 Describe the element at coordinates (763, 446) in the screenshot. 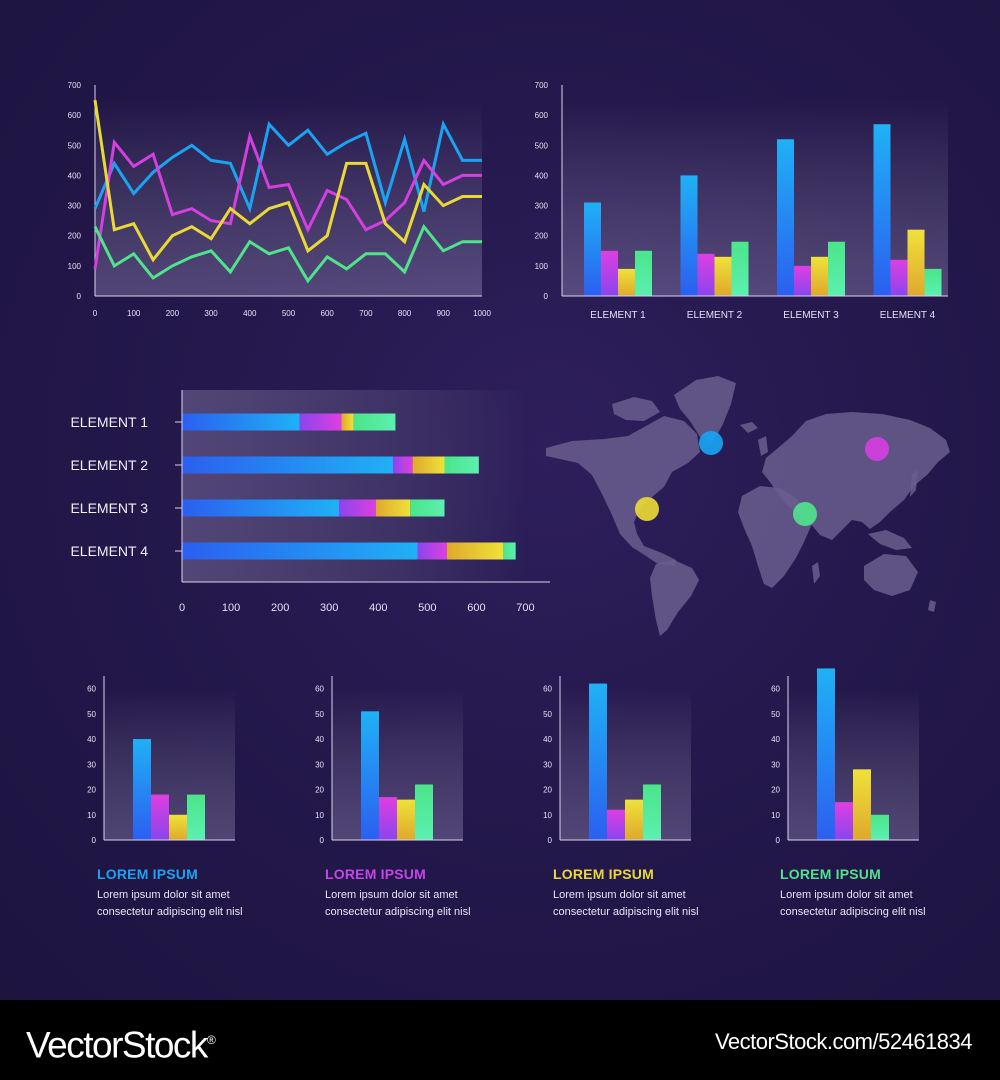

I see `map-uk` at that location.